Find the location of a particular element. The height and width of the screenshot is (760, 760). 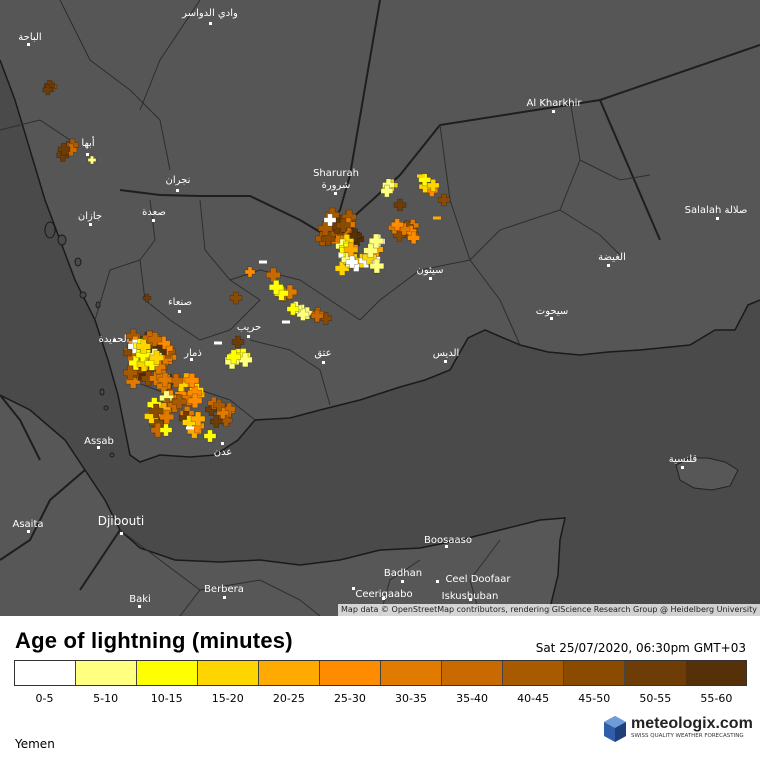

socotra is located at coordinates (707, 474).